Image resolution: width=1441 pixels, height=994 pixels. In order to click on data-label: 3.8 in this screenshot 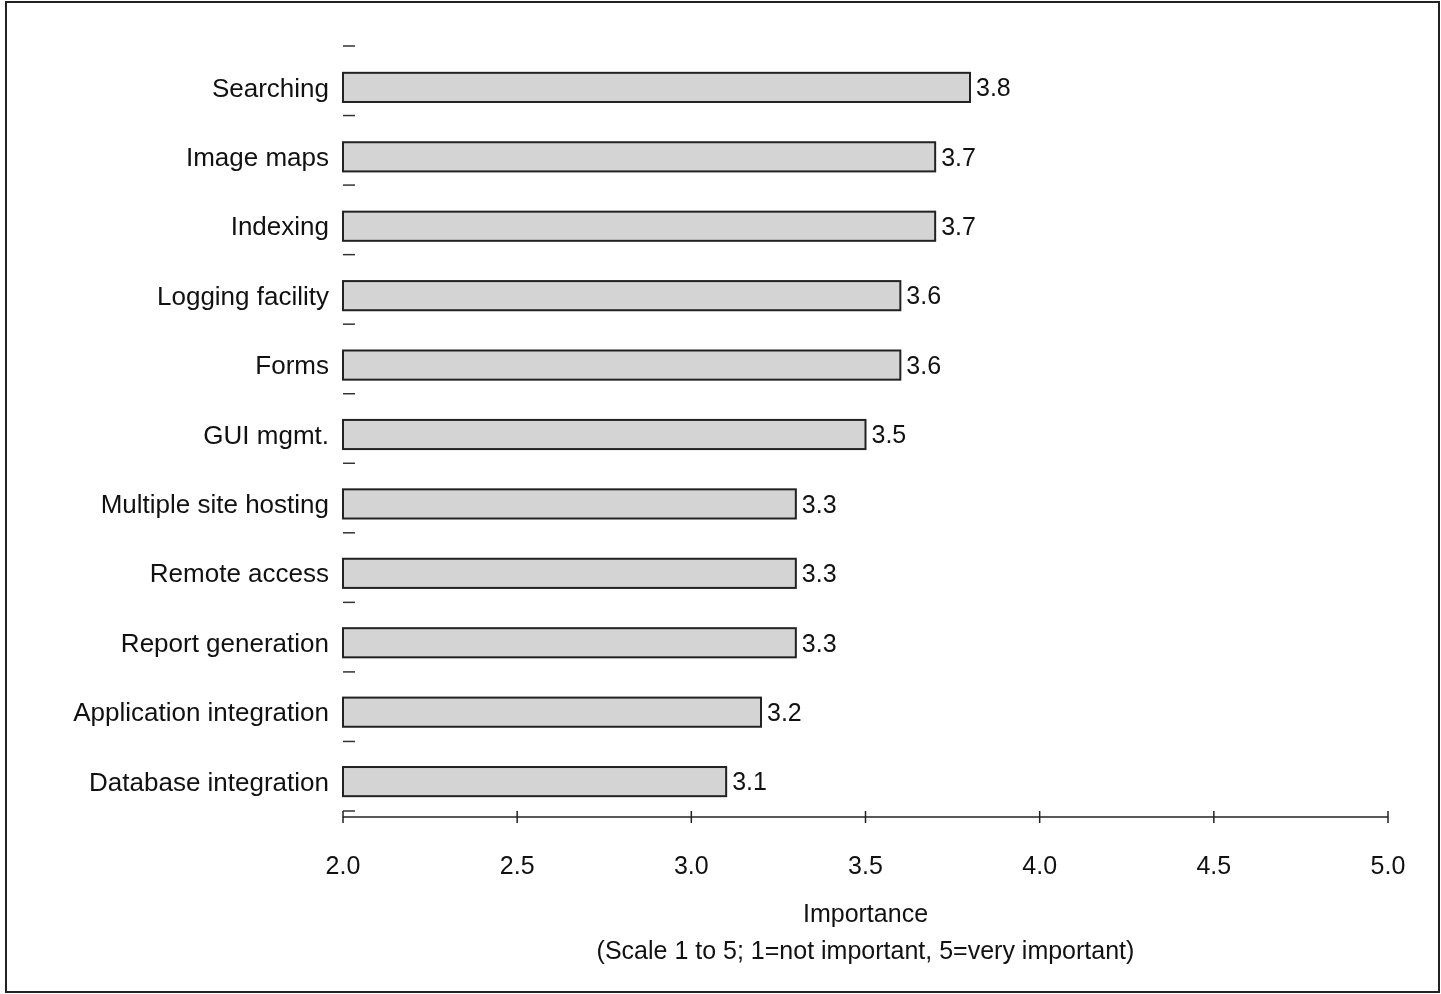, I will do `click(993, 87)`.